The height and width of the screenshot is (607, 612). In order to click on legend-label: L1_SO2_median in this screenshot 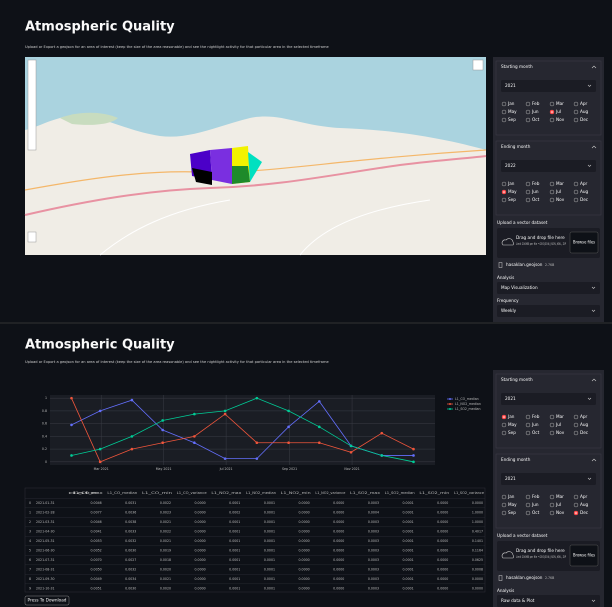, I will do `click(468, 409)`.